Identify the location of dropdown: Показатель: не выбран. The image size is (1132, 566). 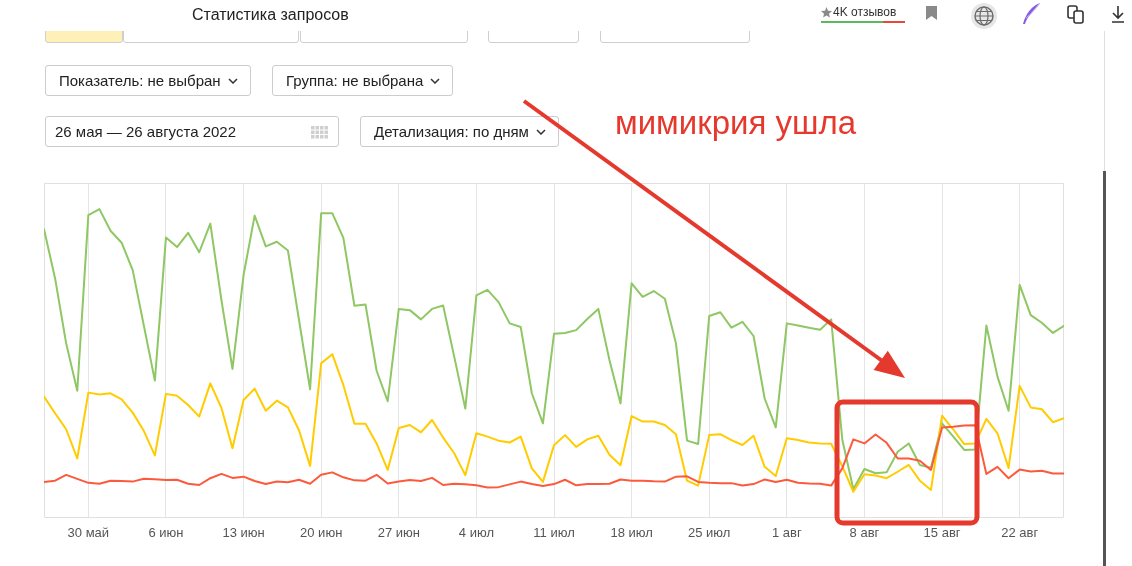
(148, 80).